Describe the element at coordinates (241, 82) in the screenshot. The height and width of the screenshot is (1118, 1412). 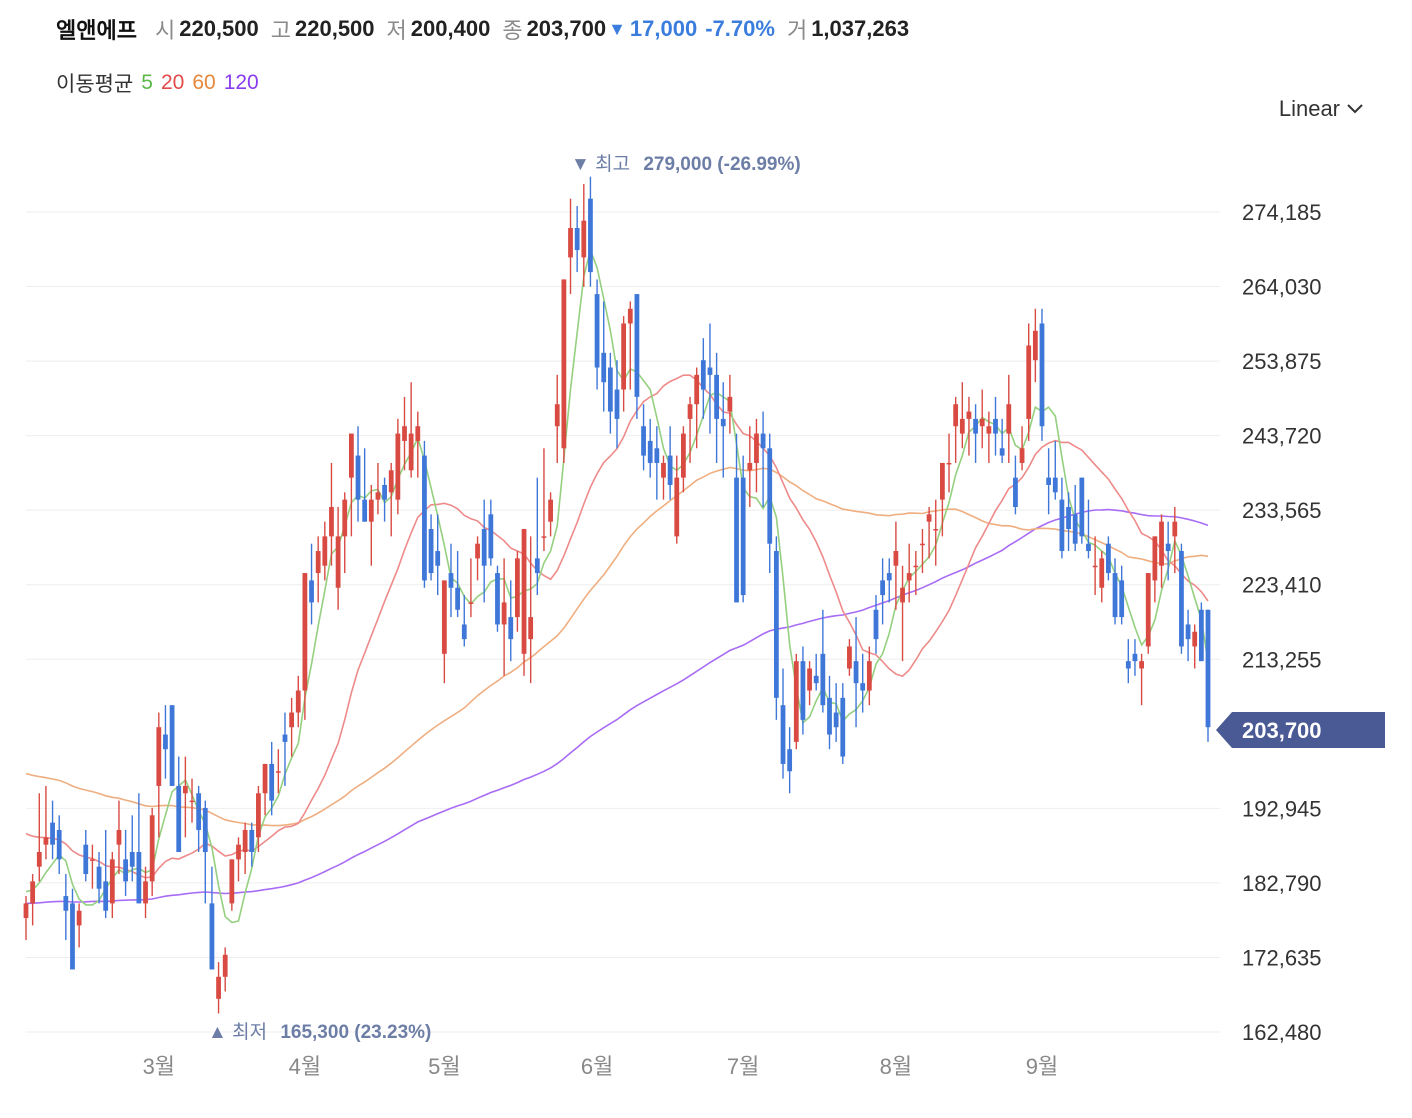
I see `ma-120-label: 120` at that location.